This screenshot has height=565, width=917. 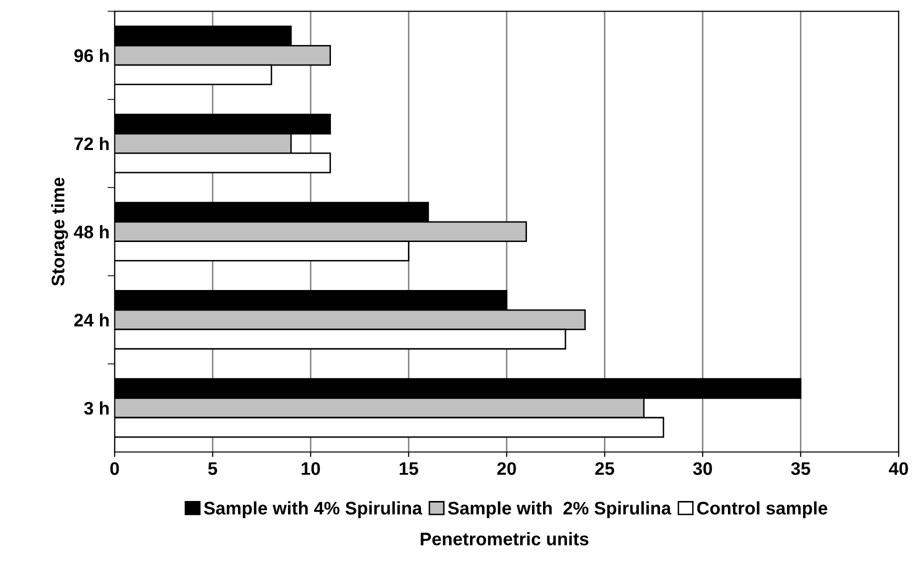 What do you see at coordinates (702, 469) in the screenshot?
I see `x-tick-label: 30` at bounding box center [702, 469].